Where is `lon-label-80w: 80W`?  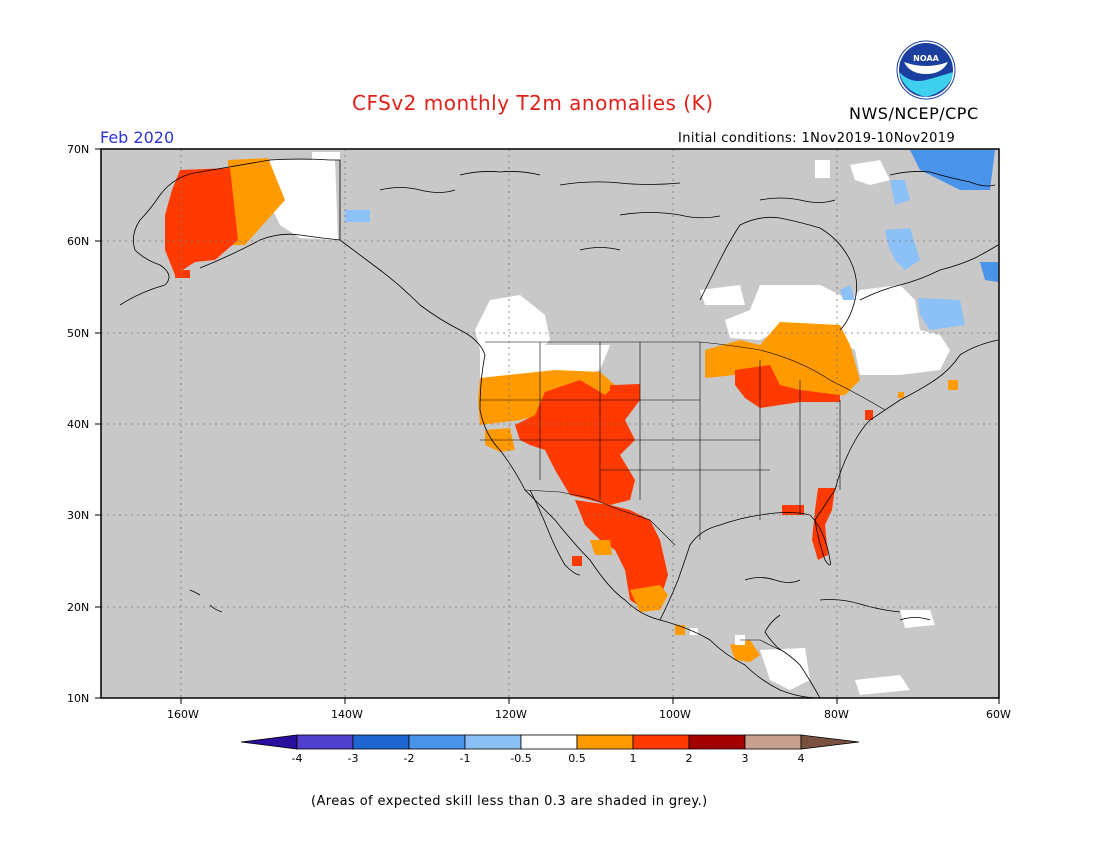 lon-label-80w: 80W is located at coordinates (836, 714).